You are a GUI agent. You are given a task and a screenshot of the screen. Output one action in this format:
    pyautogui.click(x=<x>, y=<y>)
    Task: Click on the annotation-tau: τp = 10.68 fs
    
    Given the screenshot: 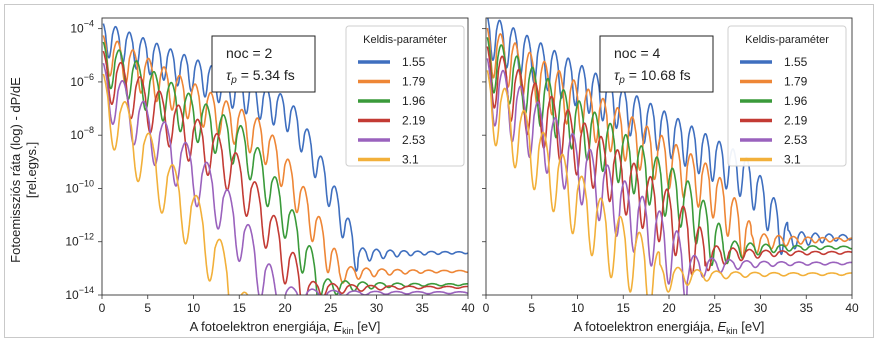 What is the action you would take?
    pyautogui.click(x=652, y=76)
    